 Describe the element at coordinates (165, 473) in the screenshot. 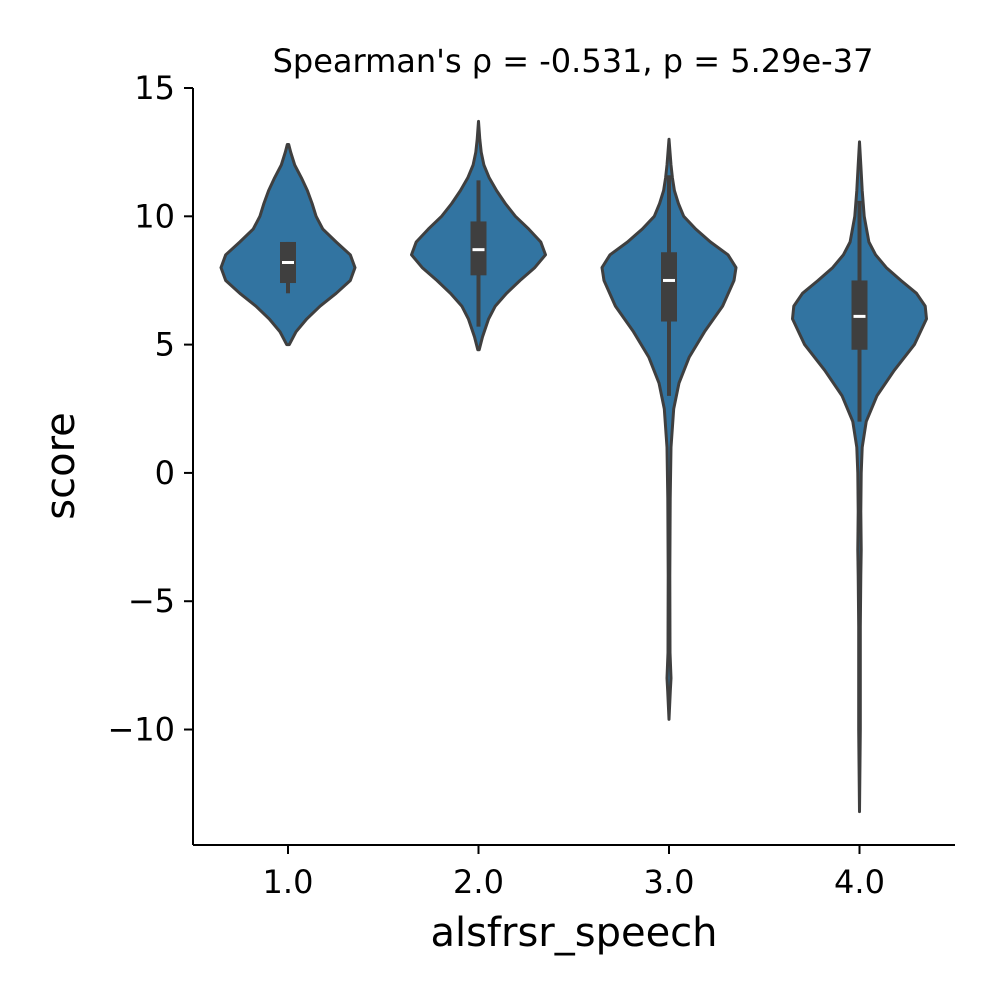

I see `y-tick-label: 0` at that location.